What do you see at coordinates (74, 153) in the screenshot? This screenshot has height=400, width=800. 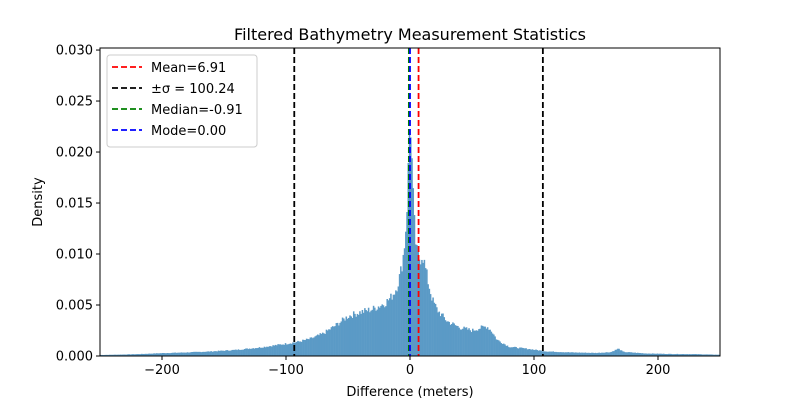 I see `y-tick-label: 0.020` at bounding box center [74, 153].